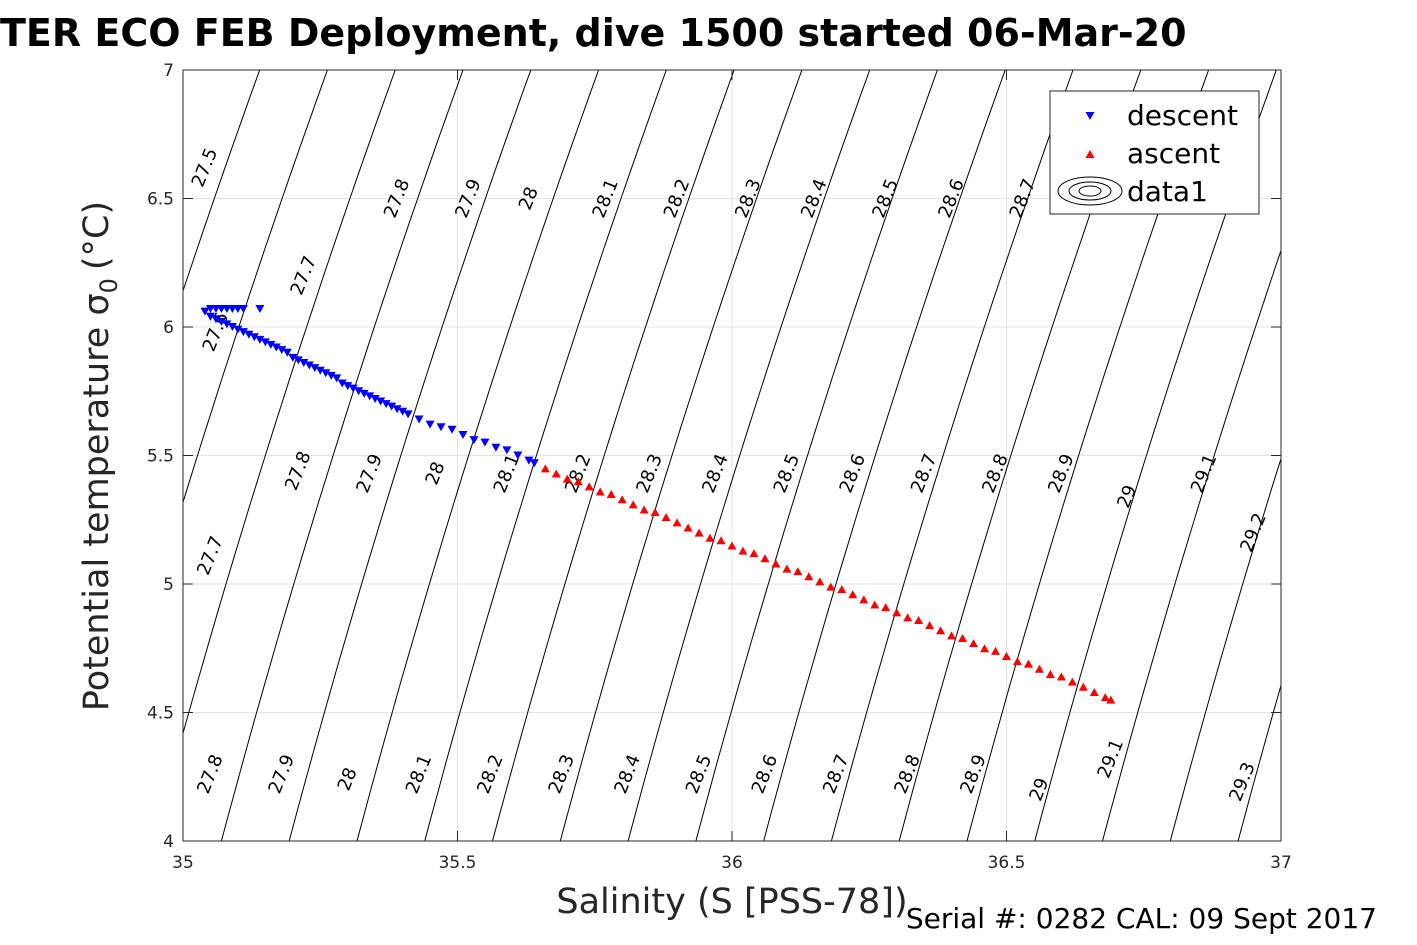  Describe the element at coordinates (160, 714) in the screenshot. I see `y-tick-label: 4.5` at that location.